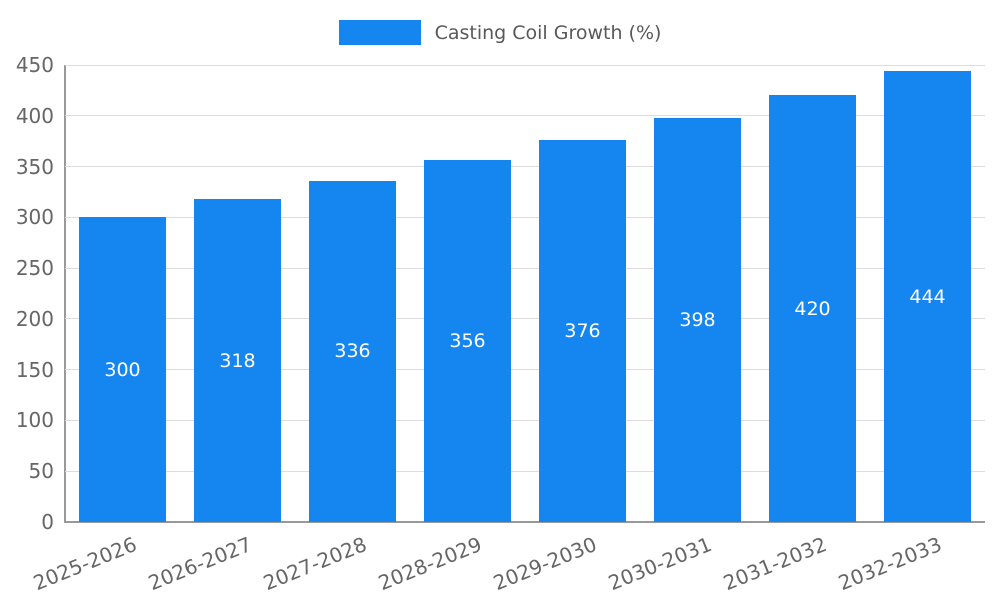  Describe the element at coordinates (34, 65) in the screenshot. I see `y-tick-label: 450` at that location.